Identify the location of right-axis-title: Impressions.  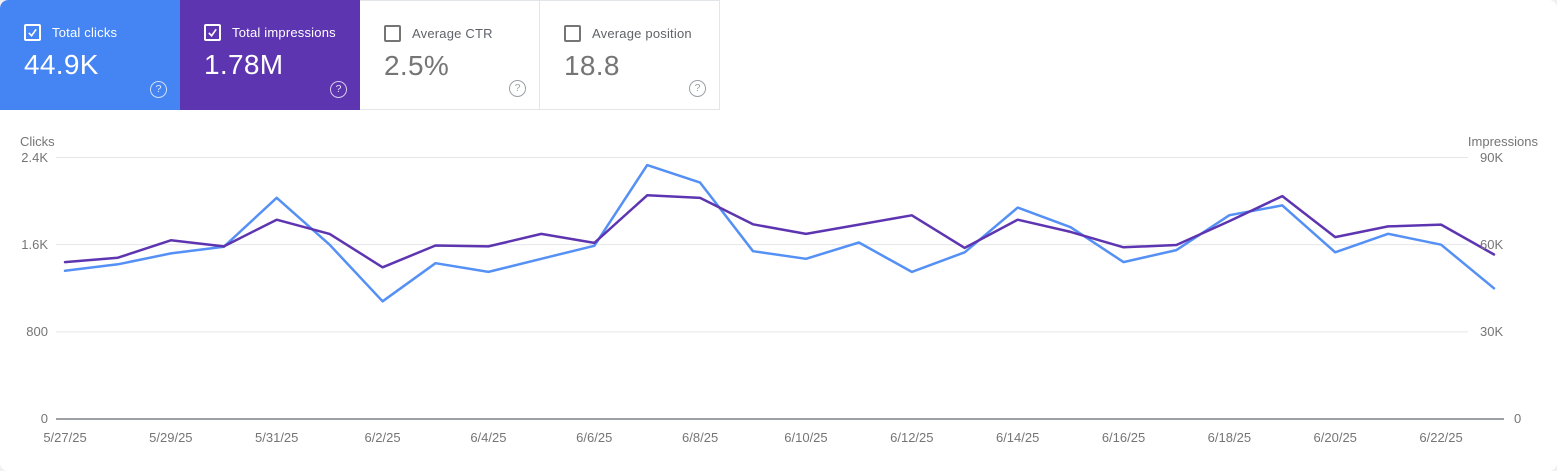
(1502, 141).